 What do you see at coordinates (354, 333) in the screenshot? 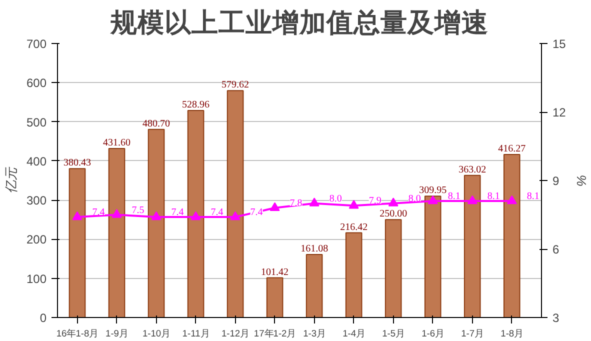
I see `x-tick-label: 1-4月` at bounding box center [354, 333].